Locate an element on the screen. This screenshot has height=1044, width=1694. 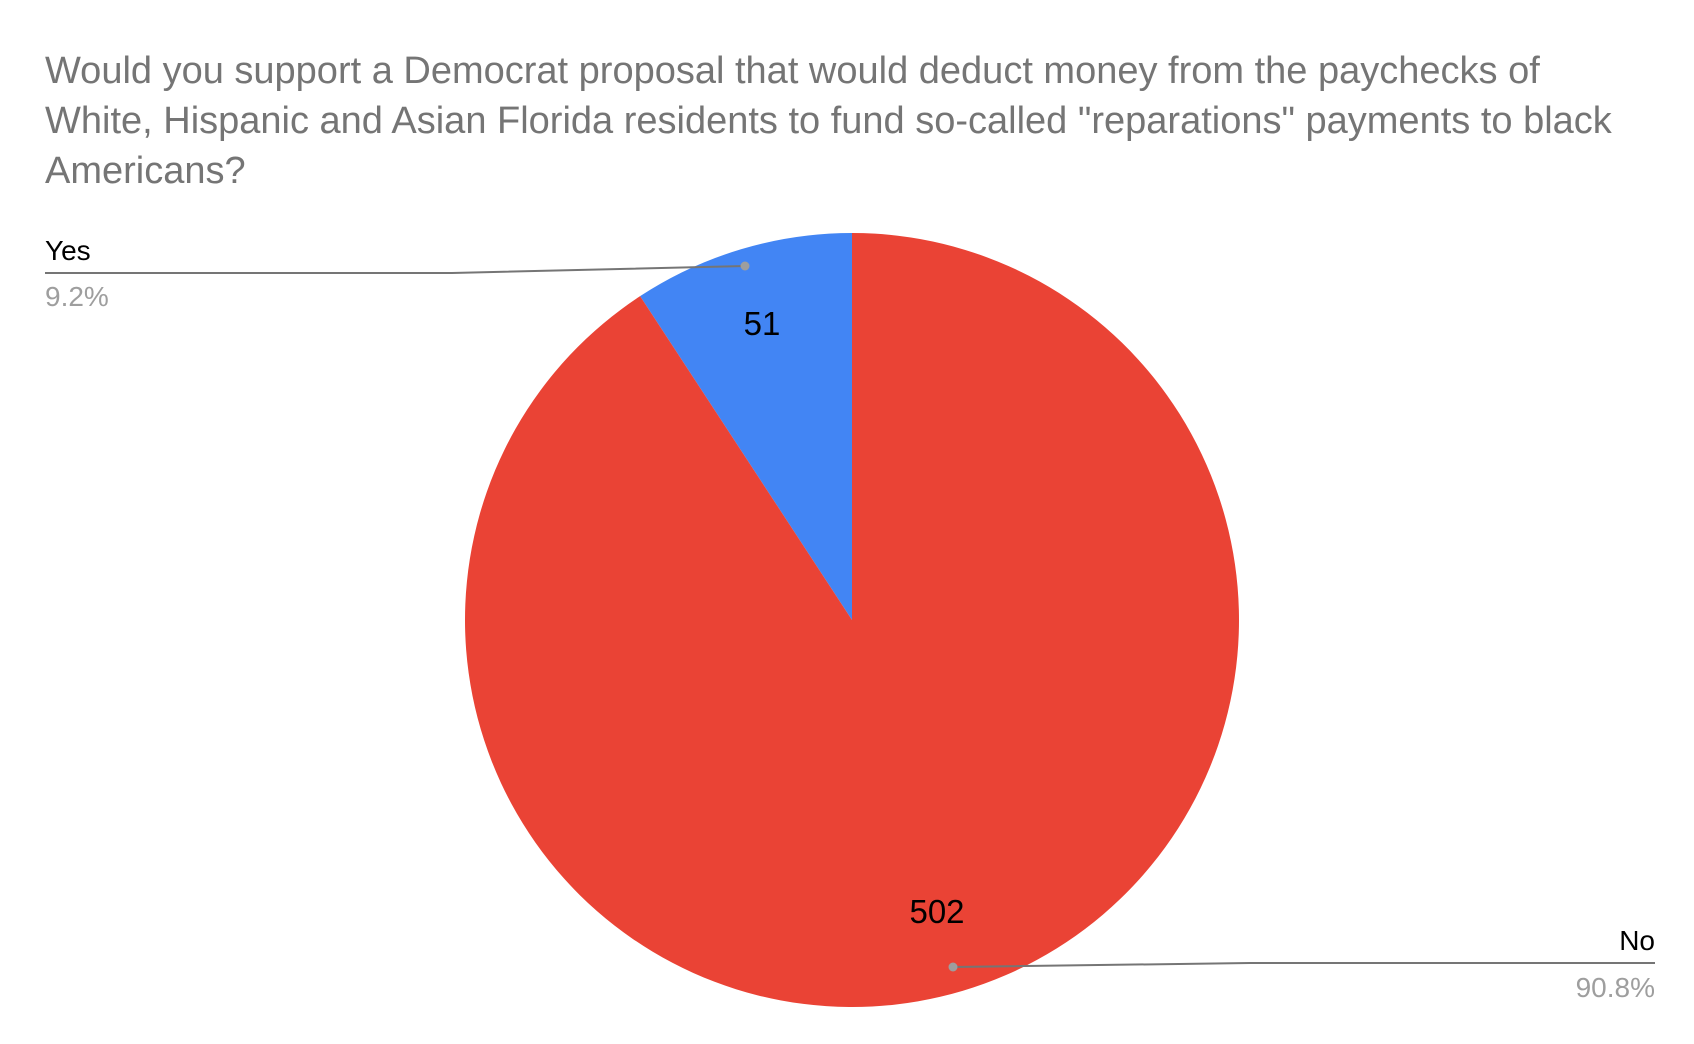
yes-leader-dot is located at coordinates (745, 266).